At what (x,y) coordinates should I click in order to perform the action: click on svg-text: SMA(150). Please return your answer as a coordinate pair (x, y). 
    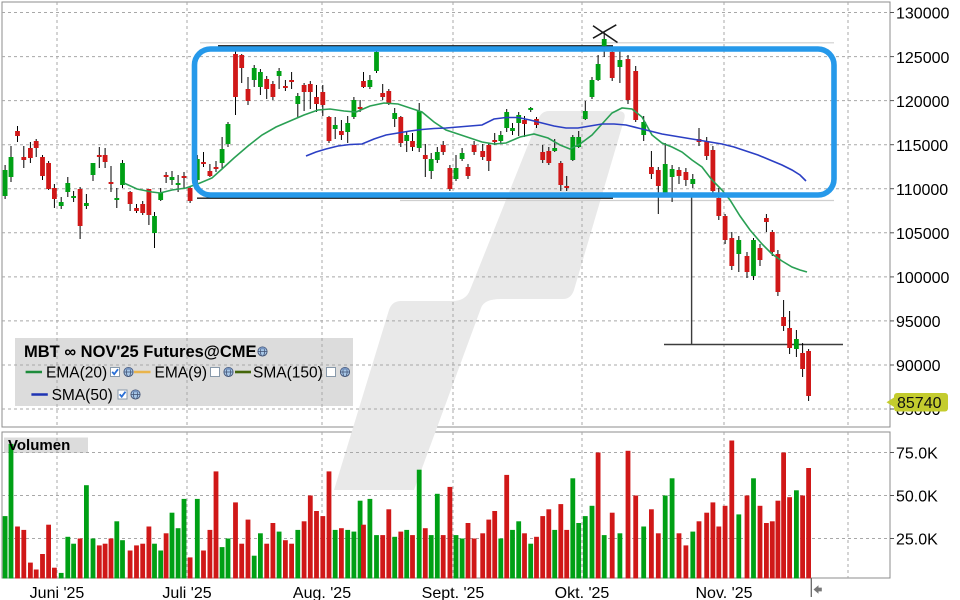
    Looking at the image, I should click on (288, 373).